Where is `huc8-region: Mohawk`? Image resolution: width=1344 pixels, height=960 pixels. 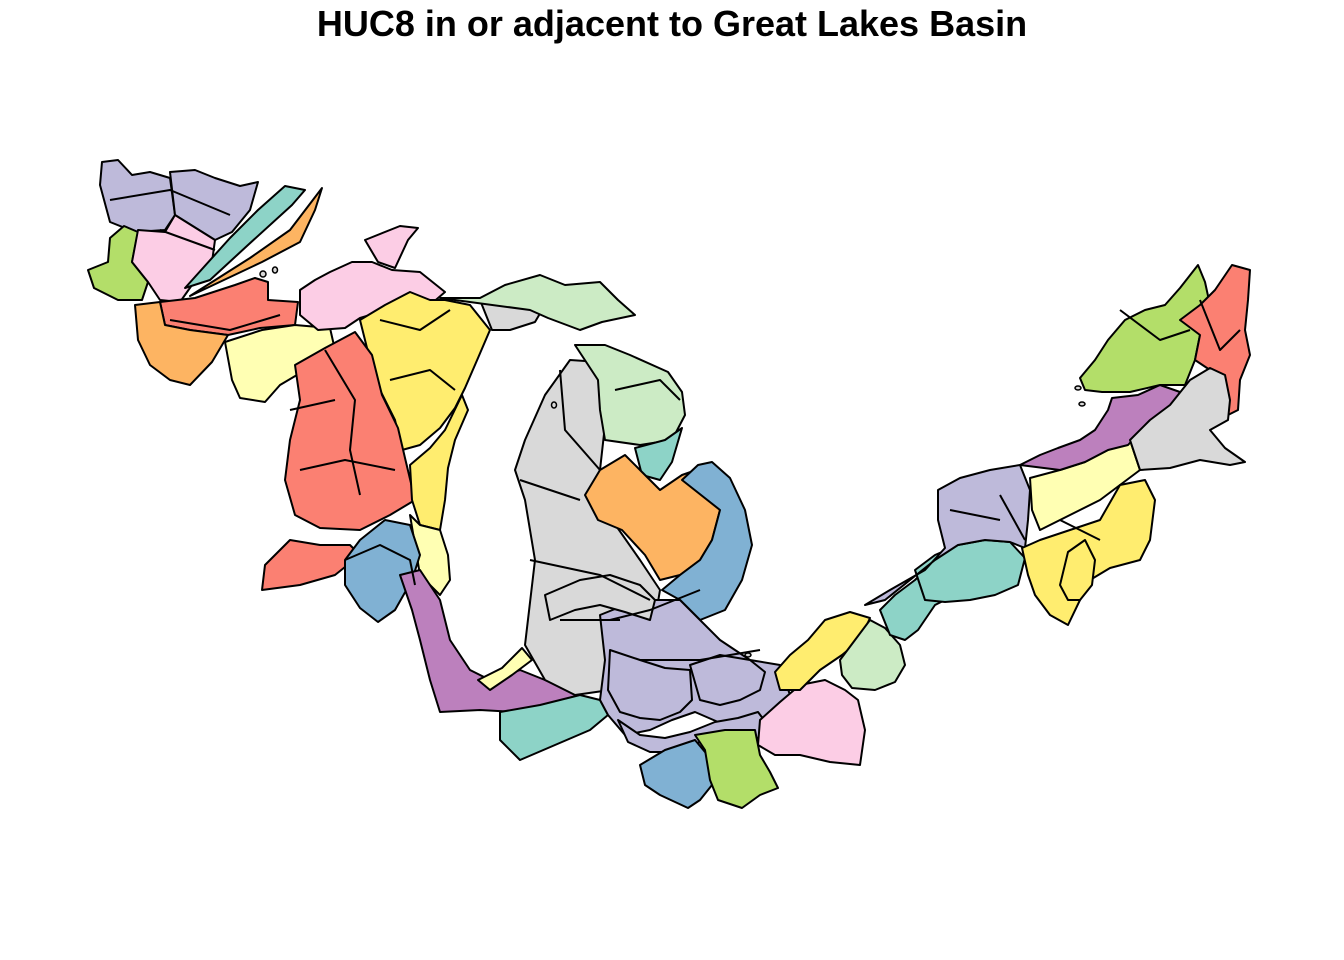
huc8-region: Mohawk is located at coordinates (1187, 419).